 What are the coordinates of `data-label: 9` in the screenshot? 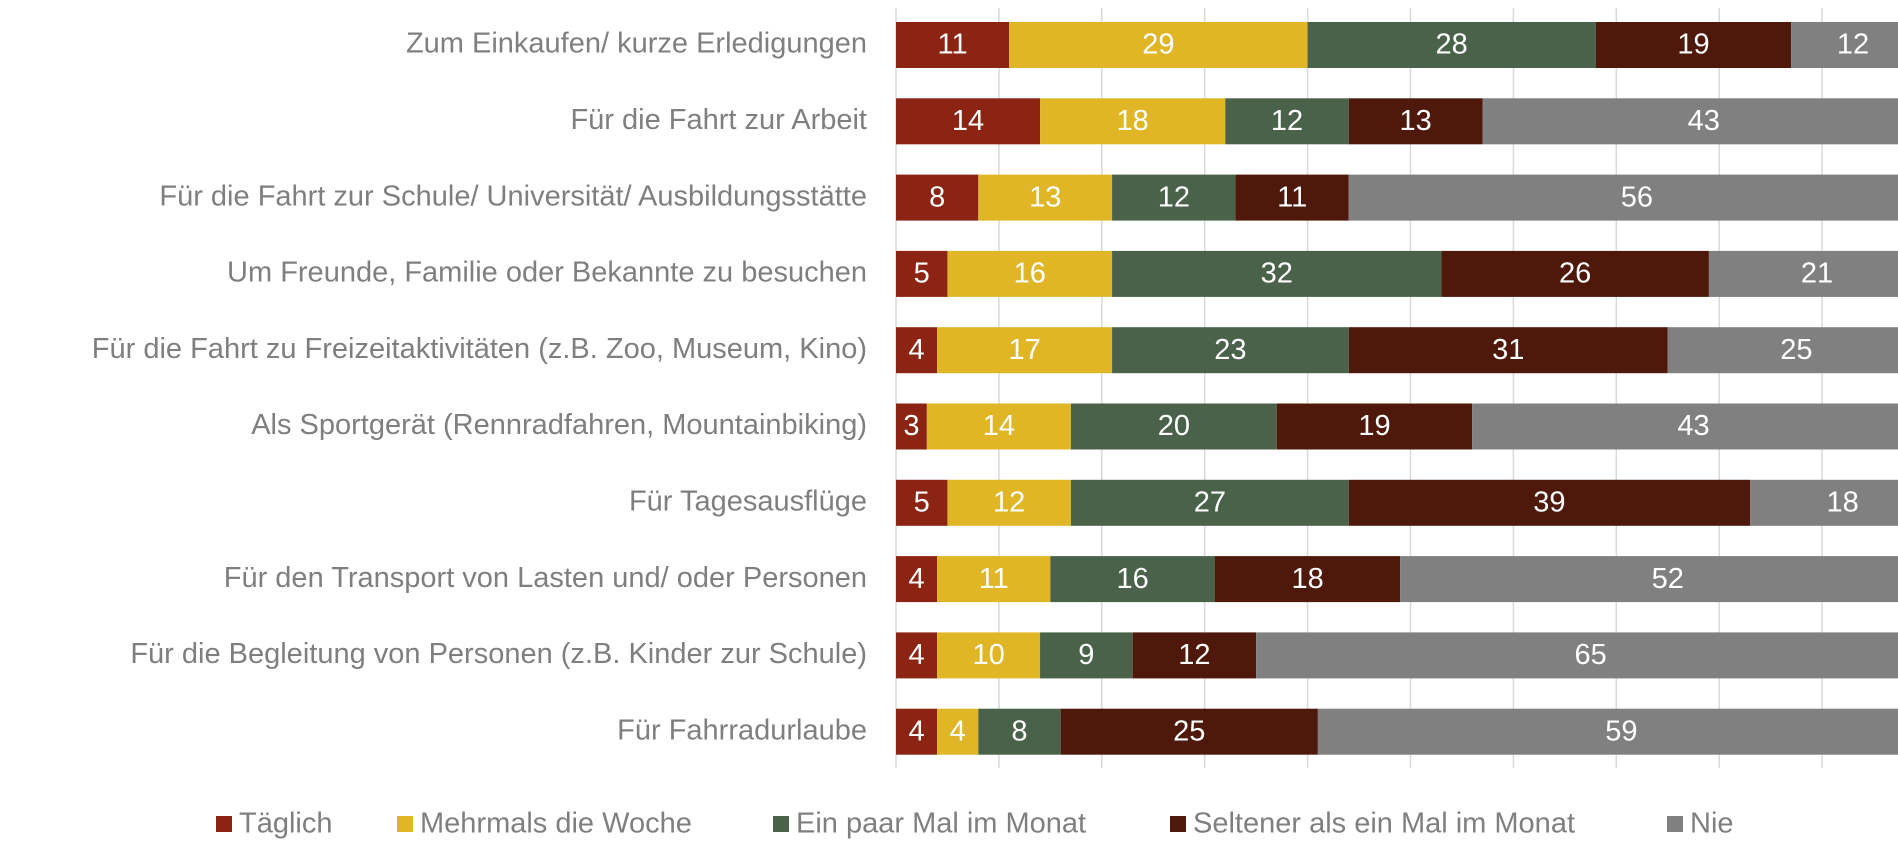 It's located at (1086, 655).